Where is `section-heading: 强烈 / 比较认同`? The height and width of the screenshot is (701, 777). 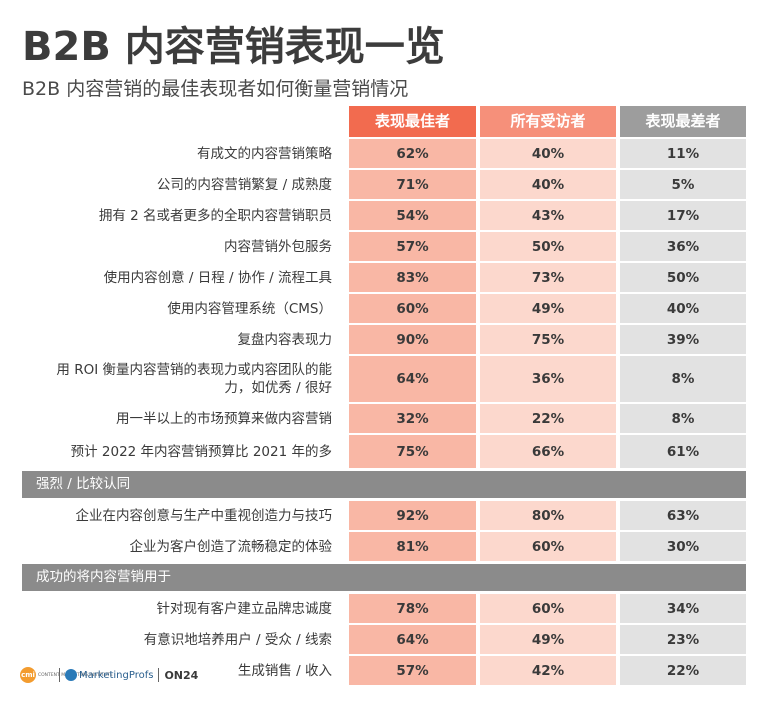
section-heading: 强烈 / 比较认同 is located at coordinates (384, 484).